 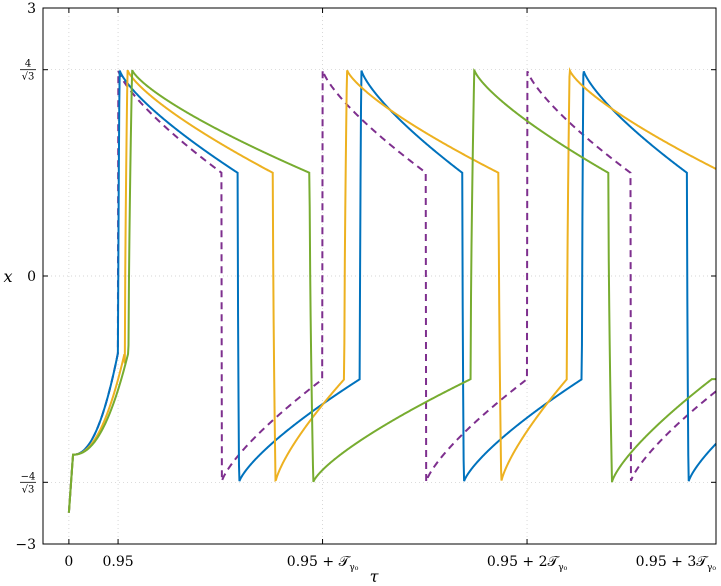 I want to click on y-tick-label: 0, so click(x=31, y=277).